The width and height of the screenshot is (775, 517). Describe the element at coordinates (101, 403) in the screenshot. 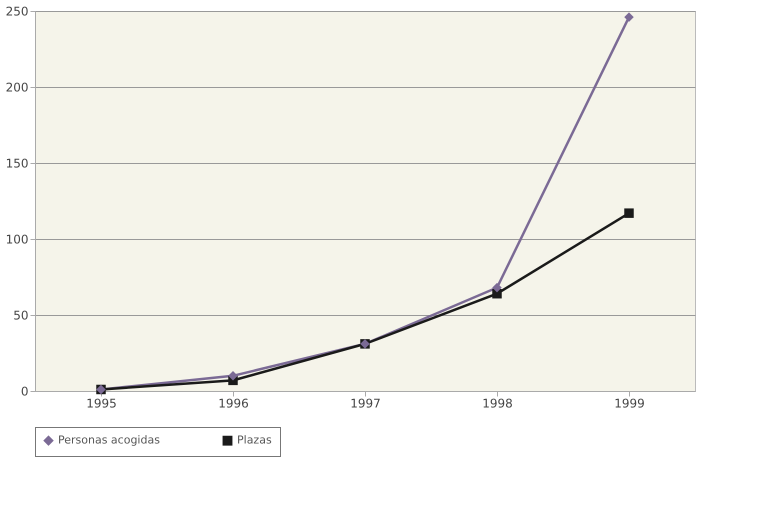

I see `x-tick-label: 1995` at that location.